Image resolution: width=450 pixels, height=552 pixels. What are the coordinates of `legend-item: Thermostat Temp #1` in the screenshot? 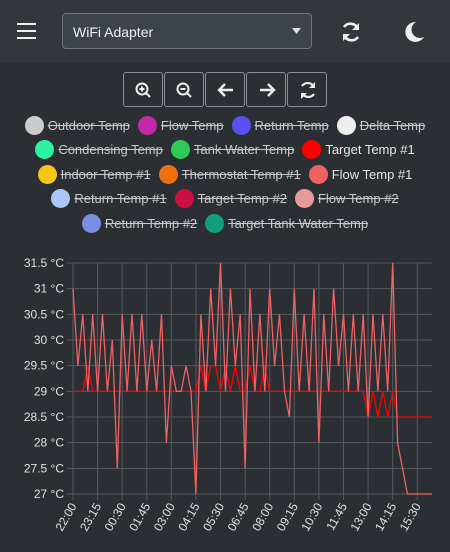 It's located at (229, 174).